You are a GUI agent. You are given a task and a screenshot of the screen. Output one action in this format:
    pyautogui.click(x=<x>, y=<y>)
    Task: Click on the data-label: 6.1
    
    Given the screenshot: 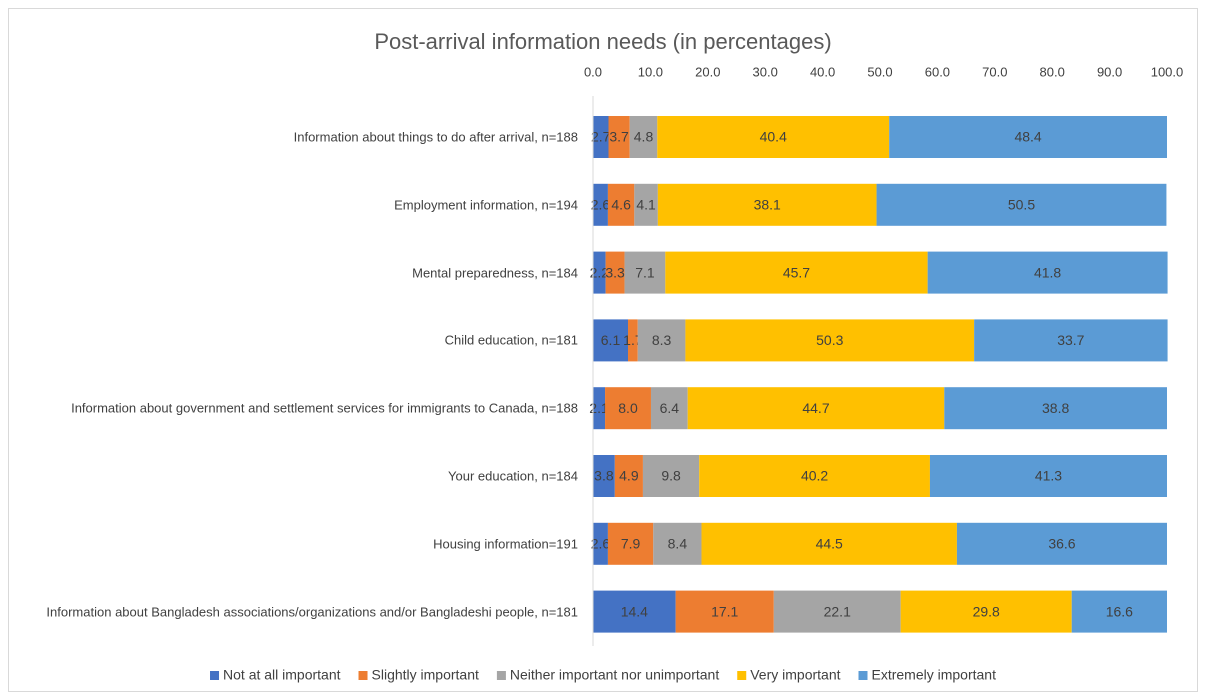 What is the action you would take?
    pyautogui.click(x=611, y=340)
    